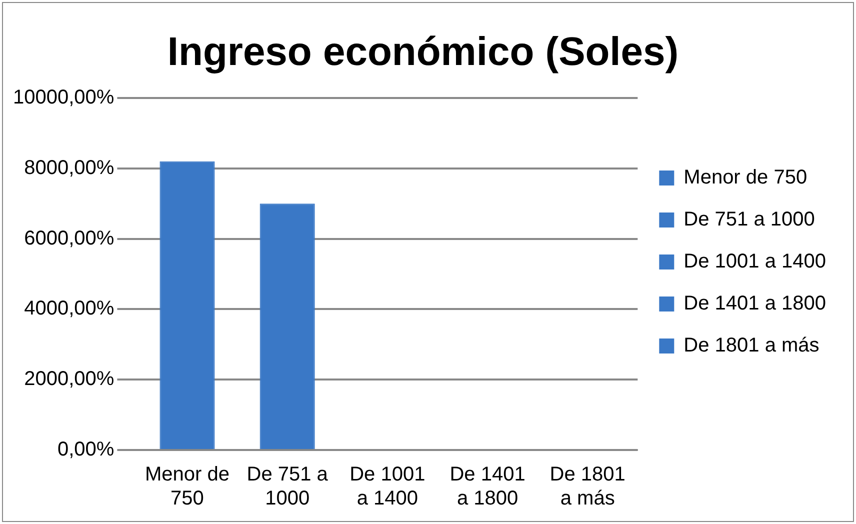 The height and width of the screenshot is (524, 856). Describe the element at coordinates (488, 487) in the screenshot. I see `x-tick-label: De 1401 a 1800` at that location.